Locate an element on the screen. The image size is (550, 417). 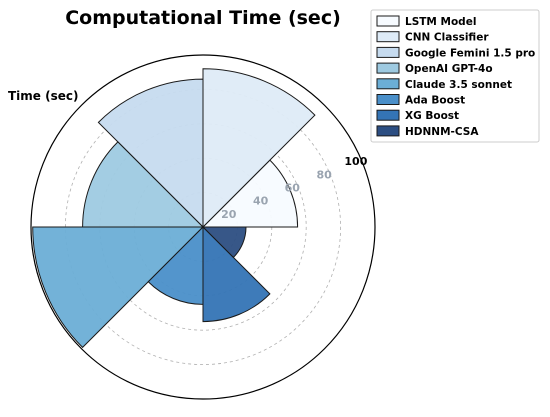
legend-item-label: OpenAI GPT-4o is located at coordinates (449, 69).